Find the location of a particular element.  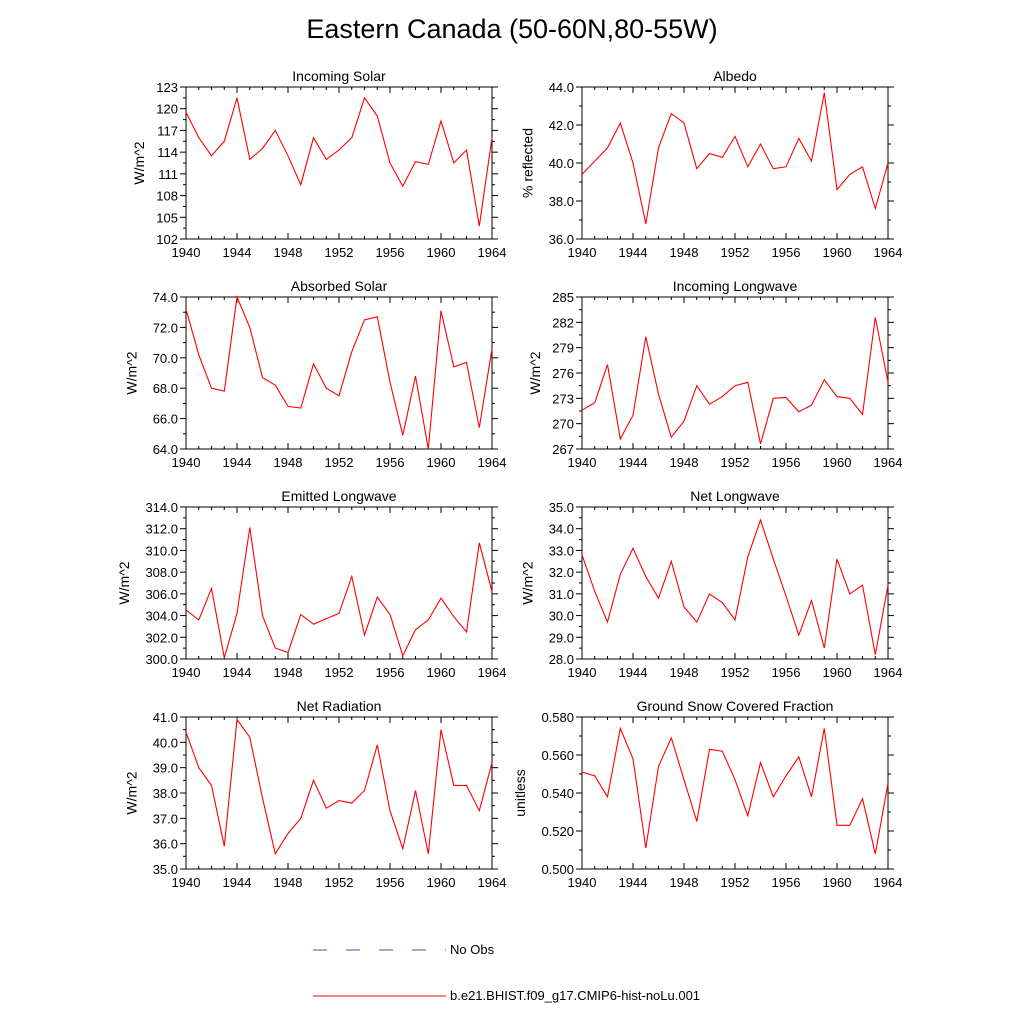

y-tick-label: 70.0 is located at coordinates (165, 358).